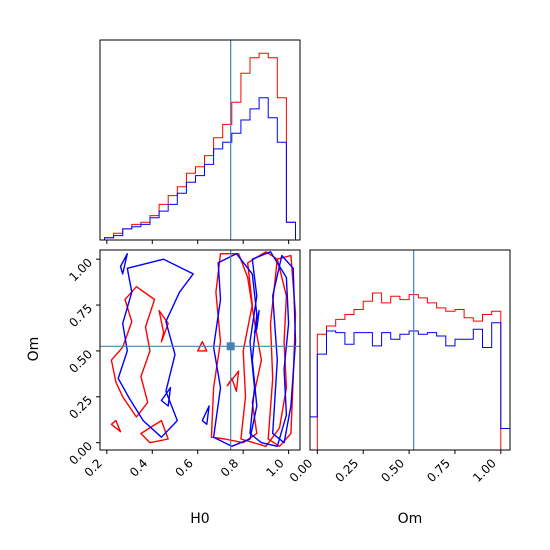 The width and height of the screenshot is (550, 550). Describe the element at coordinates (410, 519) in the screenshot. I see `x-axis-label-om: Om` at that location.